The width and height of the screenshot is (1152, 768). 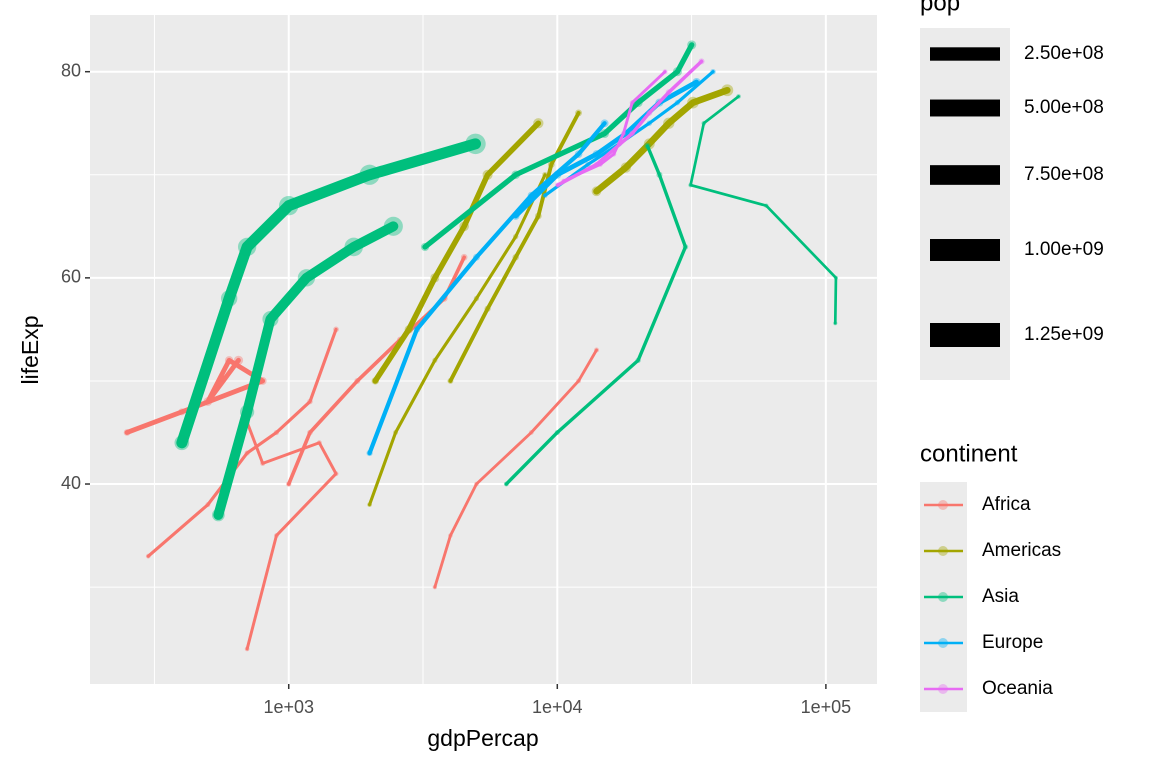 What do you see at coordinates (1012, 642) in the screenshot?
I see `legend-label: Europe` at bounding box center [1012, 642].